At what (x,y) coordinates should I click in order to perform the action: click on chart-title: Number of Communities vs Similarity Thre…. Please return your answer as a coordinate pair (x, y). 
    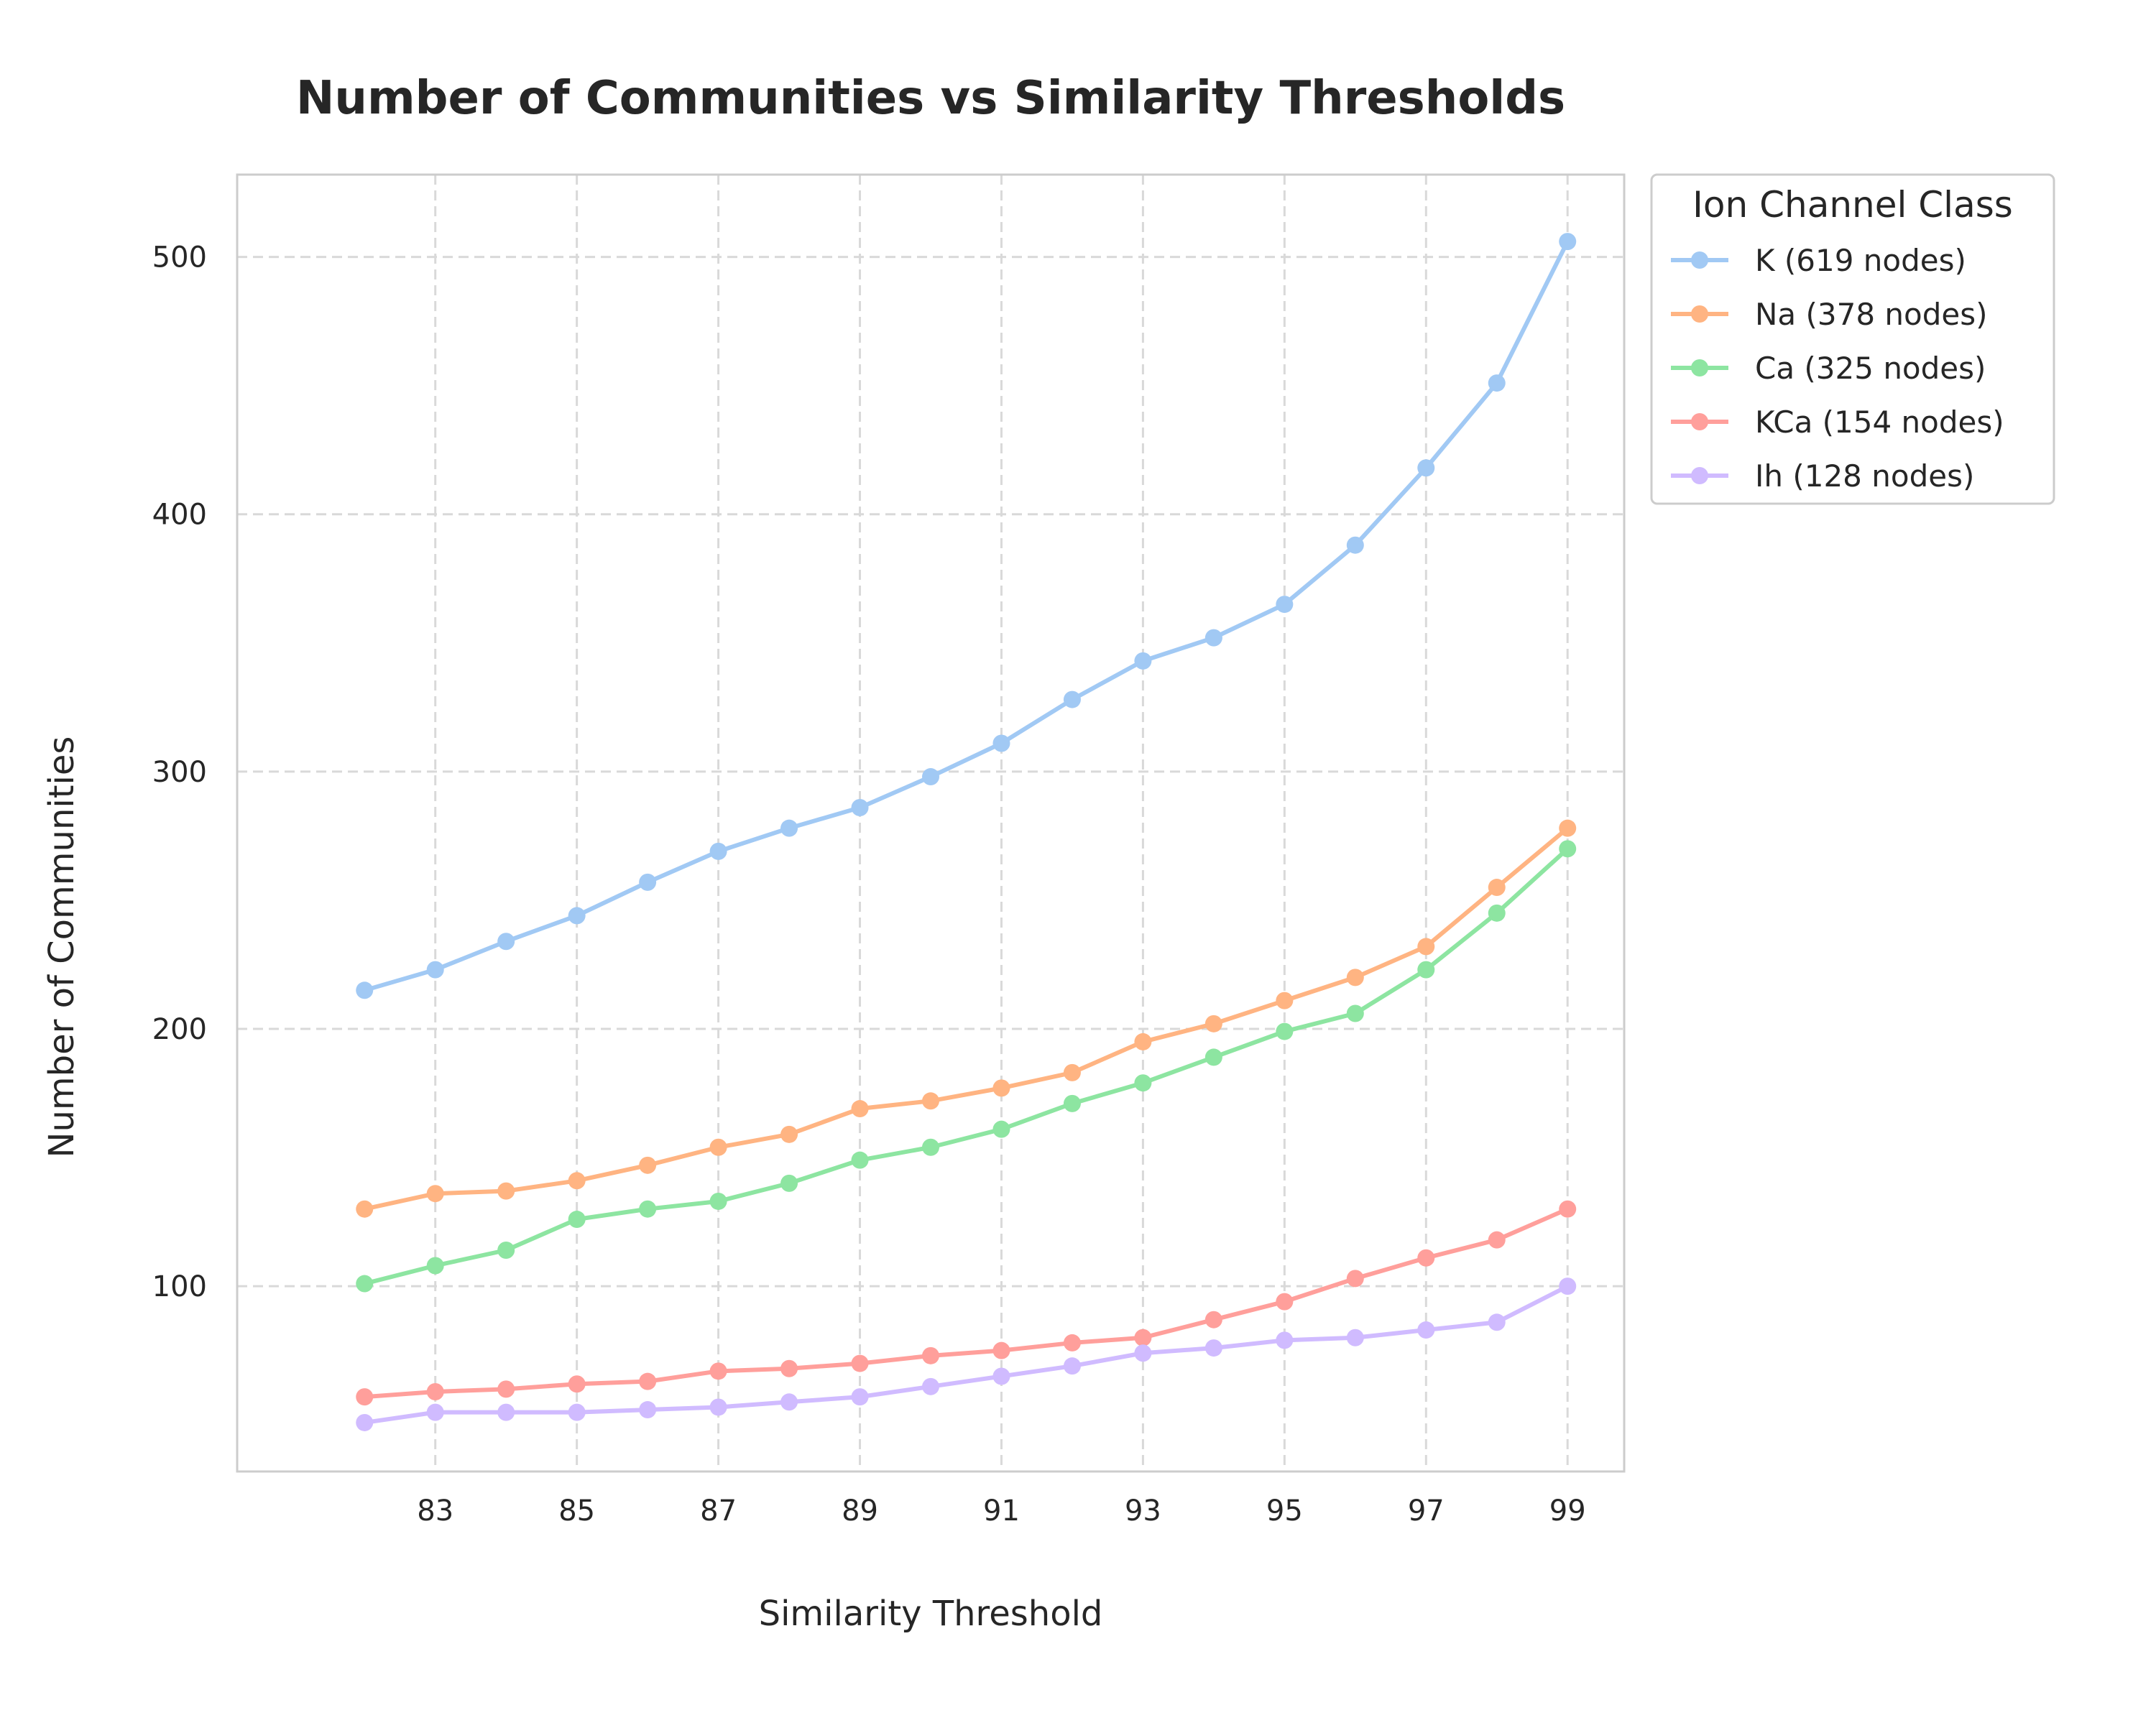
    Looking at the image, I should click on (931, 98).